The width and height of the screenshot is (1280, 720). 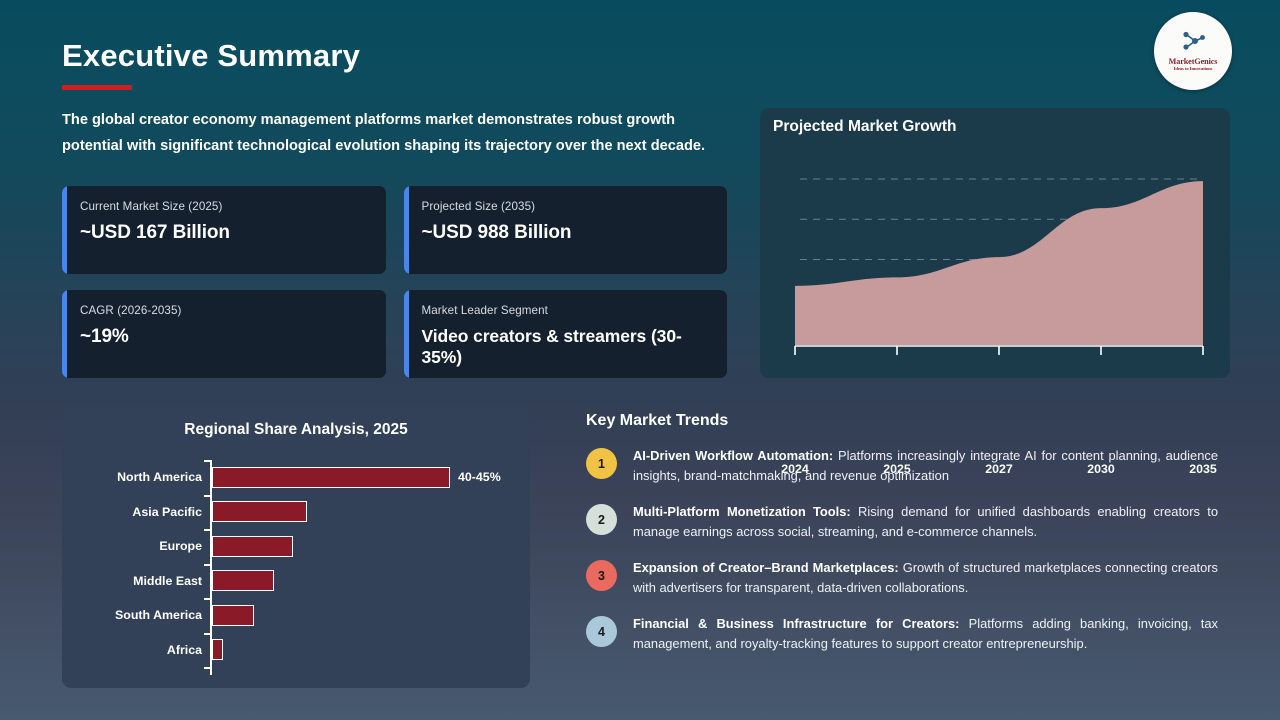 I want to click on chart-title: Projected Market Growth, so click(x=865, y=126).